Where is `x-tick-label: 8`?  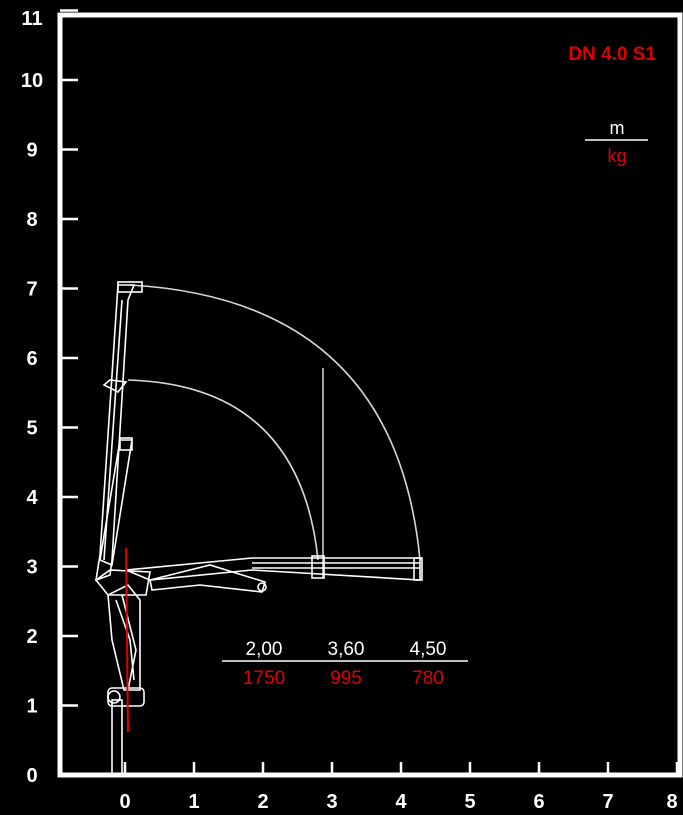
x-tick-label: 8 is located at coordinates (671, 802).